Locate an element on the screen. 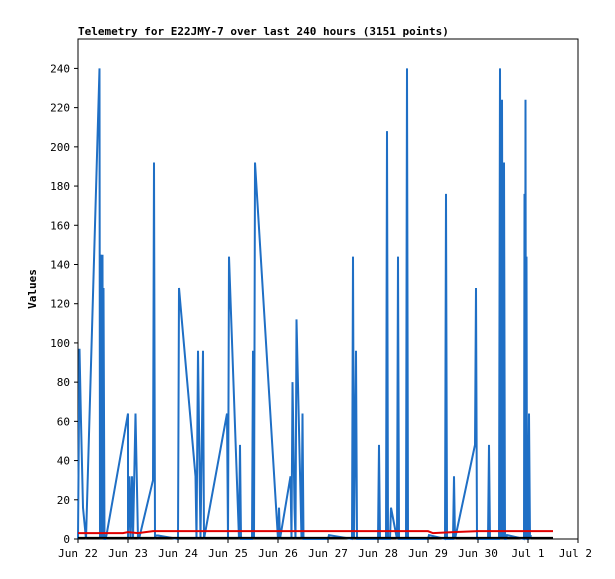 Image resolution: width=615 pixels, height=579 pixels. x-tick-label: Jun 22 is located at coordinates (78, 553).